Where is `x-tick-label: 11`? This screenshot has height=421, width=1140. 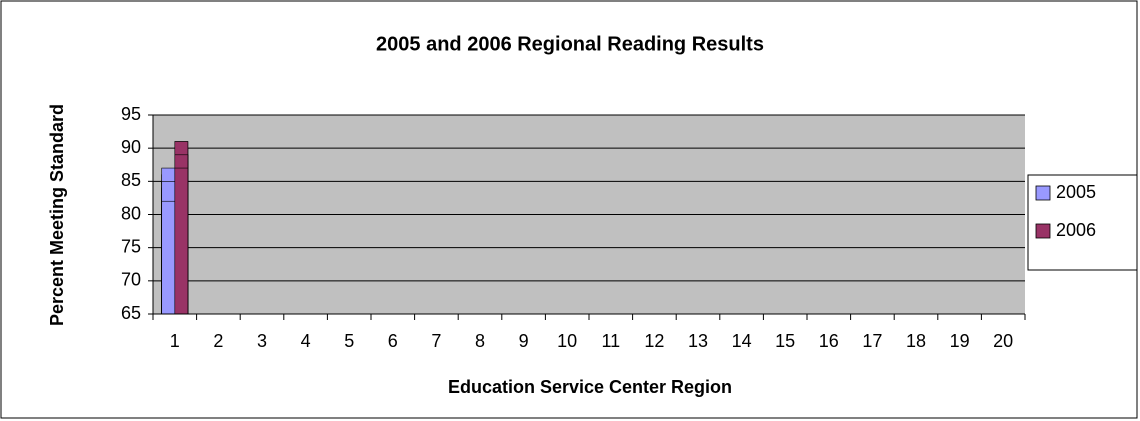
x-tick-label: 11 is located at coordinates (610, 341).